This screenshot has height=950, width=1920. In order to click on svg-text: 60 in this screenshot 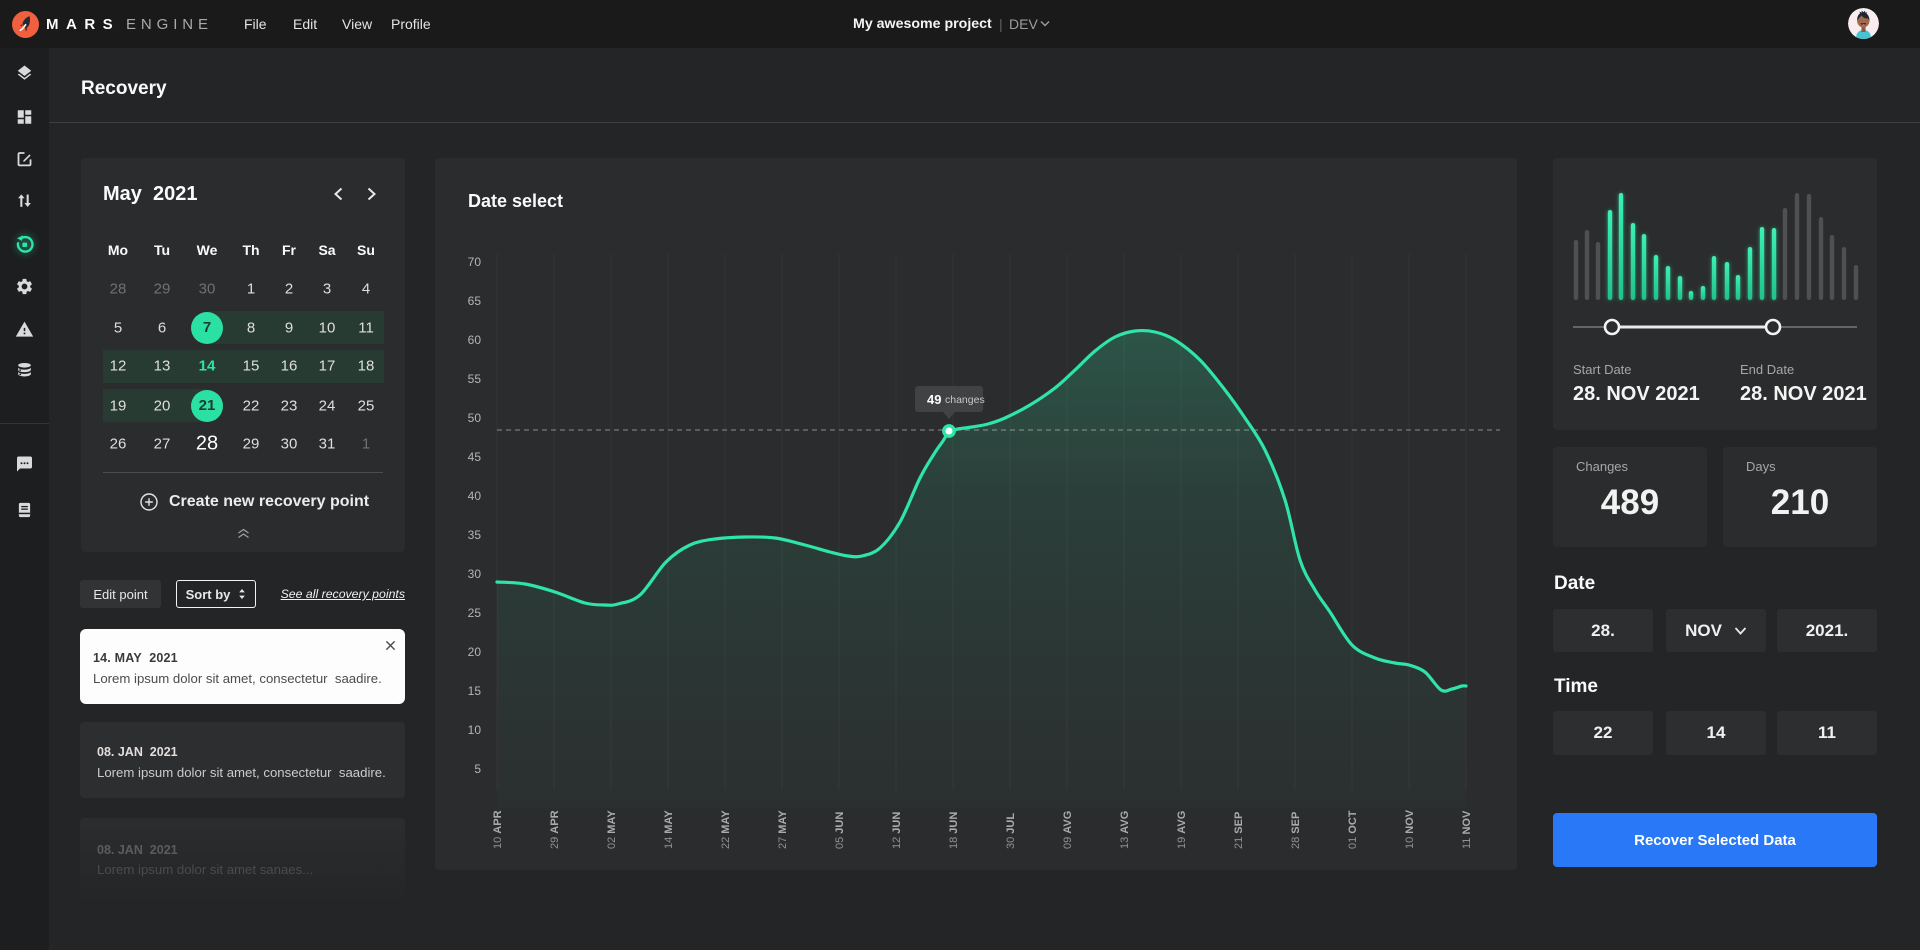, I will do `click(475, 340)`.